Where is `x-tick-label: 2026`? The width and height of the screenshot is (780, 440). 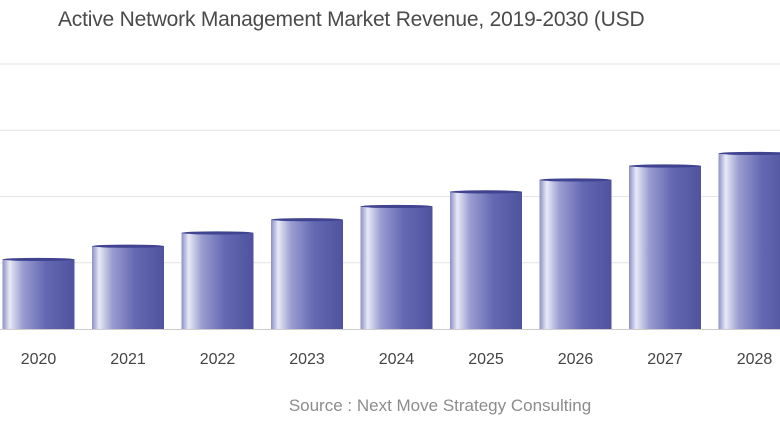
x-tick-label: 2026 is located at coordinates (576, 359).